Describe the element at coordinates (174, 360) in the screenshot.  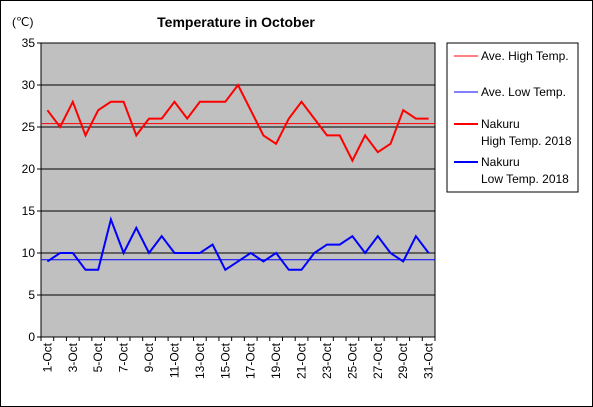
I see `x-tick-label: 11-Oct` at that location.